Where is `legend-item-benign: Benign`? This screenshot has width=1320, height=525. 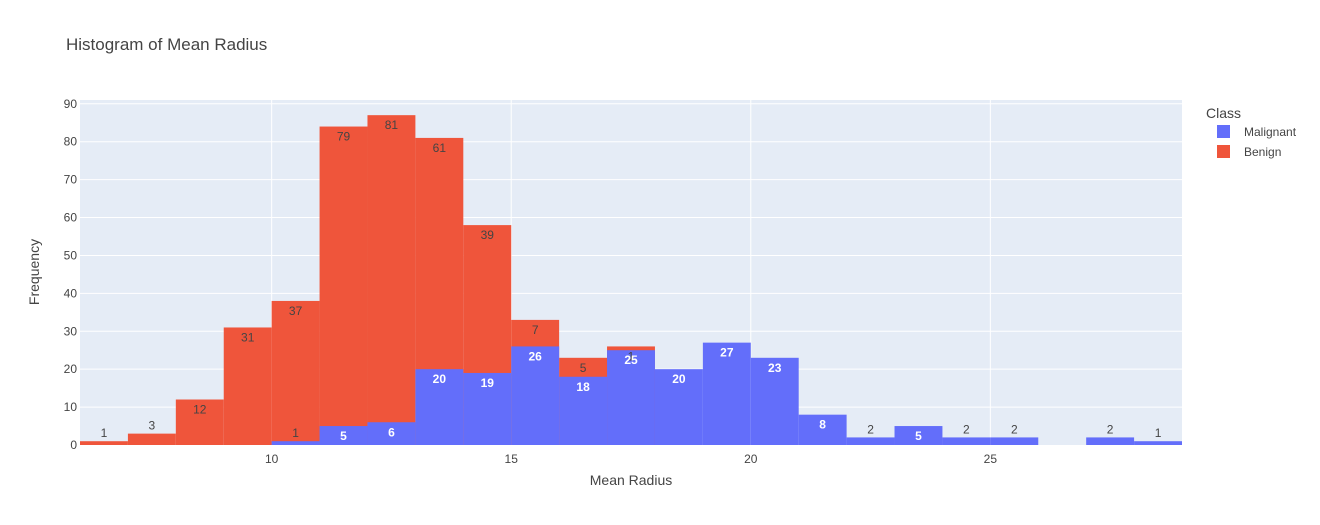
legend-item-benign: Benign is located at coordinates (1249, 152).